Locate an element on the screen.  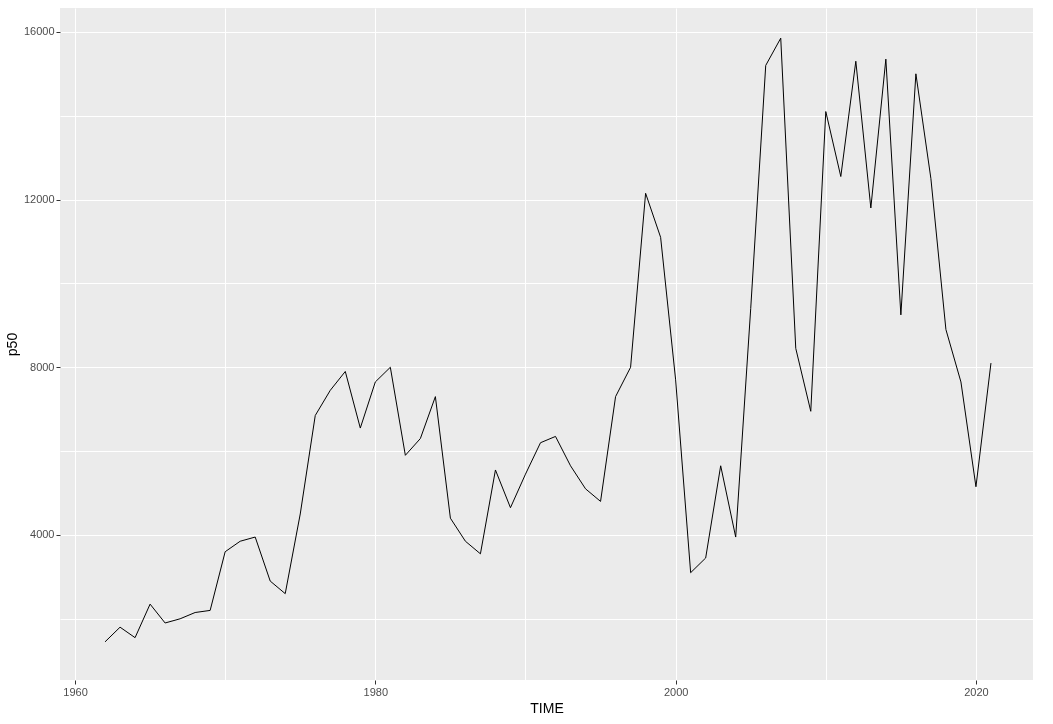
y-axis-title: p50 is located at coordinates (11, 344).